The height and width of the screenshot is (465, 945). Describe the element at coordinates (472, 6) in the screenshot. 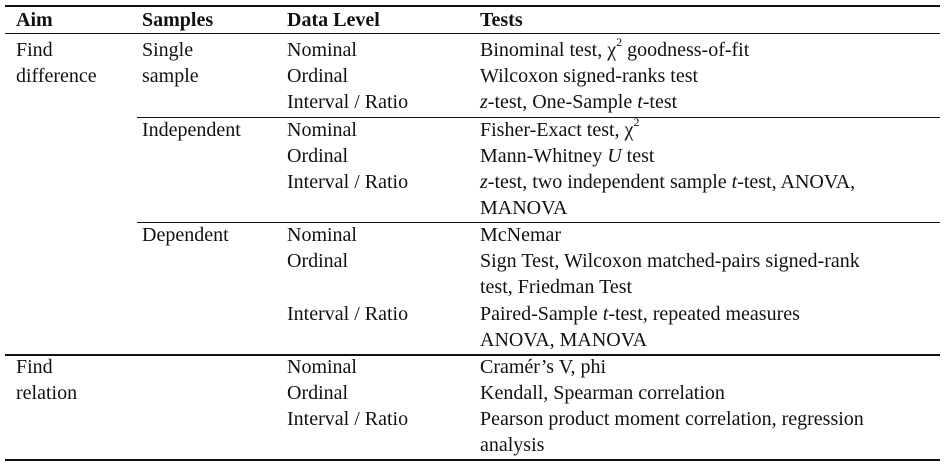

I see `top-rule` at that location.